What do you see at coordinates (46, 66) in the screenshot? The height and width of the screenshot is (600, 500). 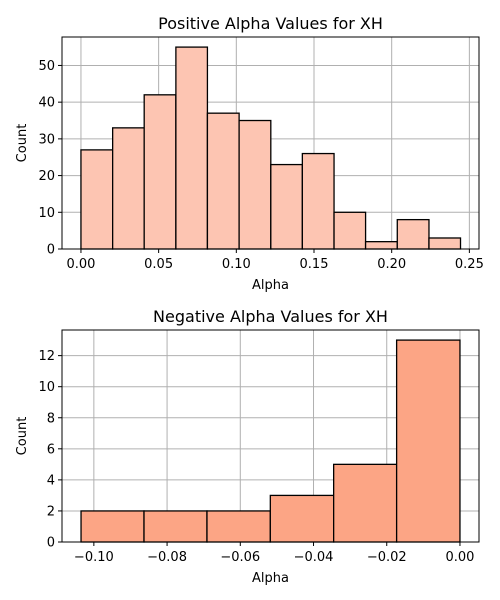 I see `y-tick-label: 50` at bounding box center [46, 66].